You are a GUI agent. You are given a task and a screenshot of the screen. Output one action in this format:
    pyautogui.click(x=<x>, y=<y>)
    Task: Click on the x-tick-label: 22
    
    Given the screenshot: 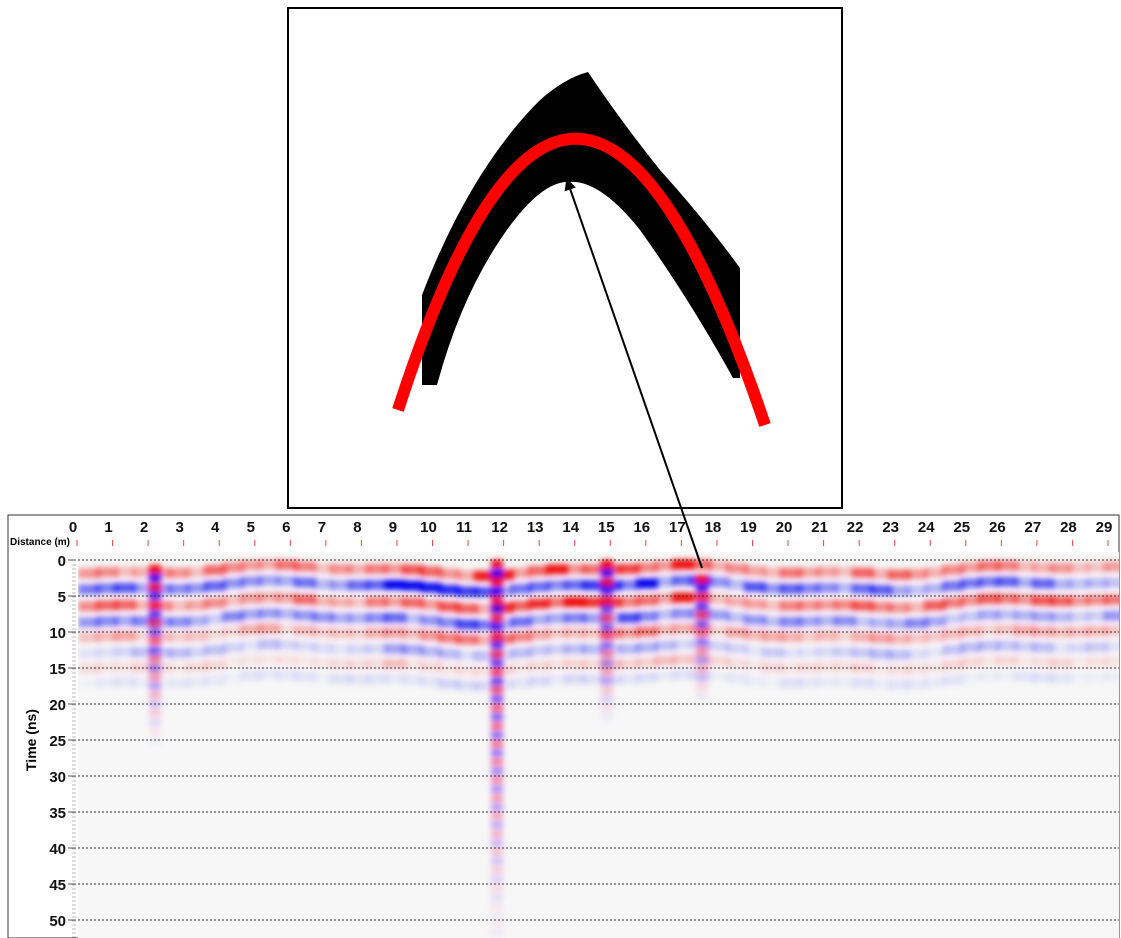 What is the action you would take?
    pyautogui.click(x=855, y=527)
    